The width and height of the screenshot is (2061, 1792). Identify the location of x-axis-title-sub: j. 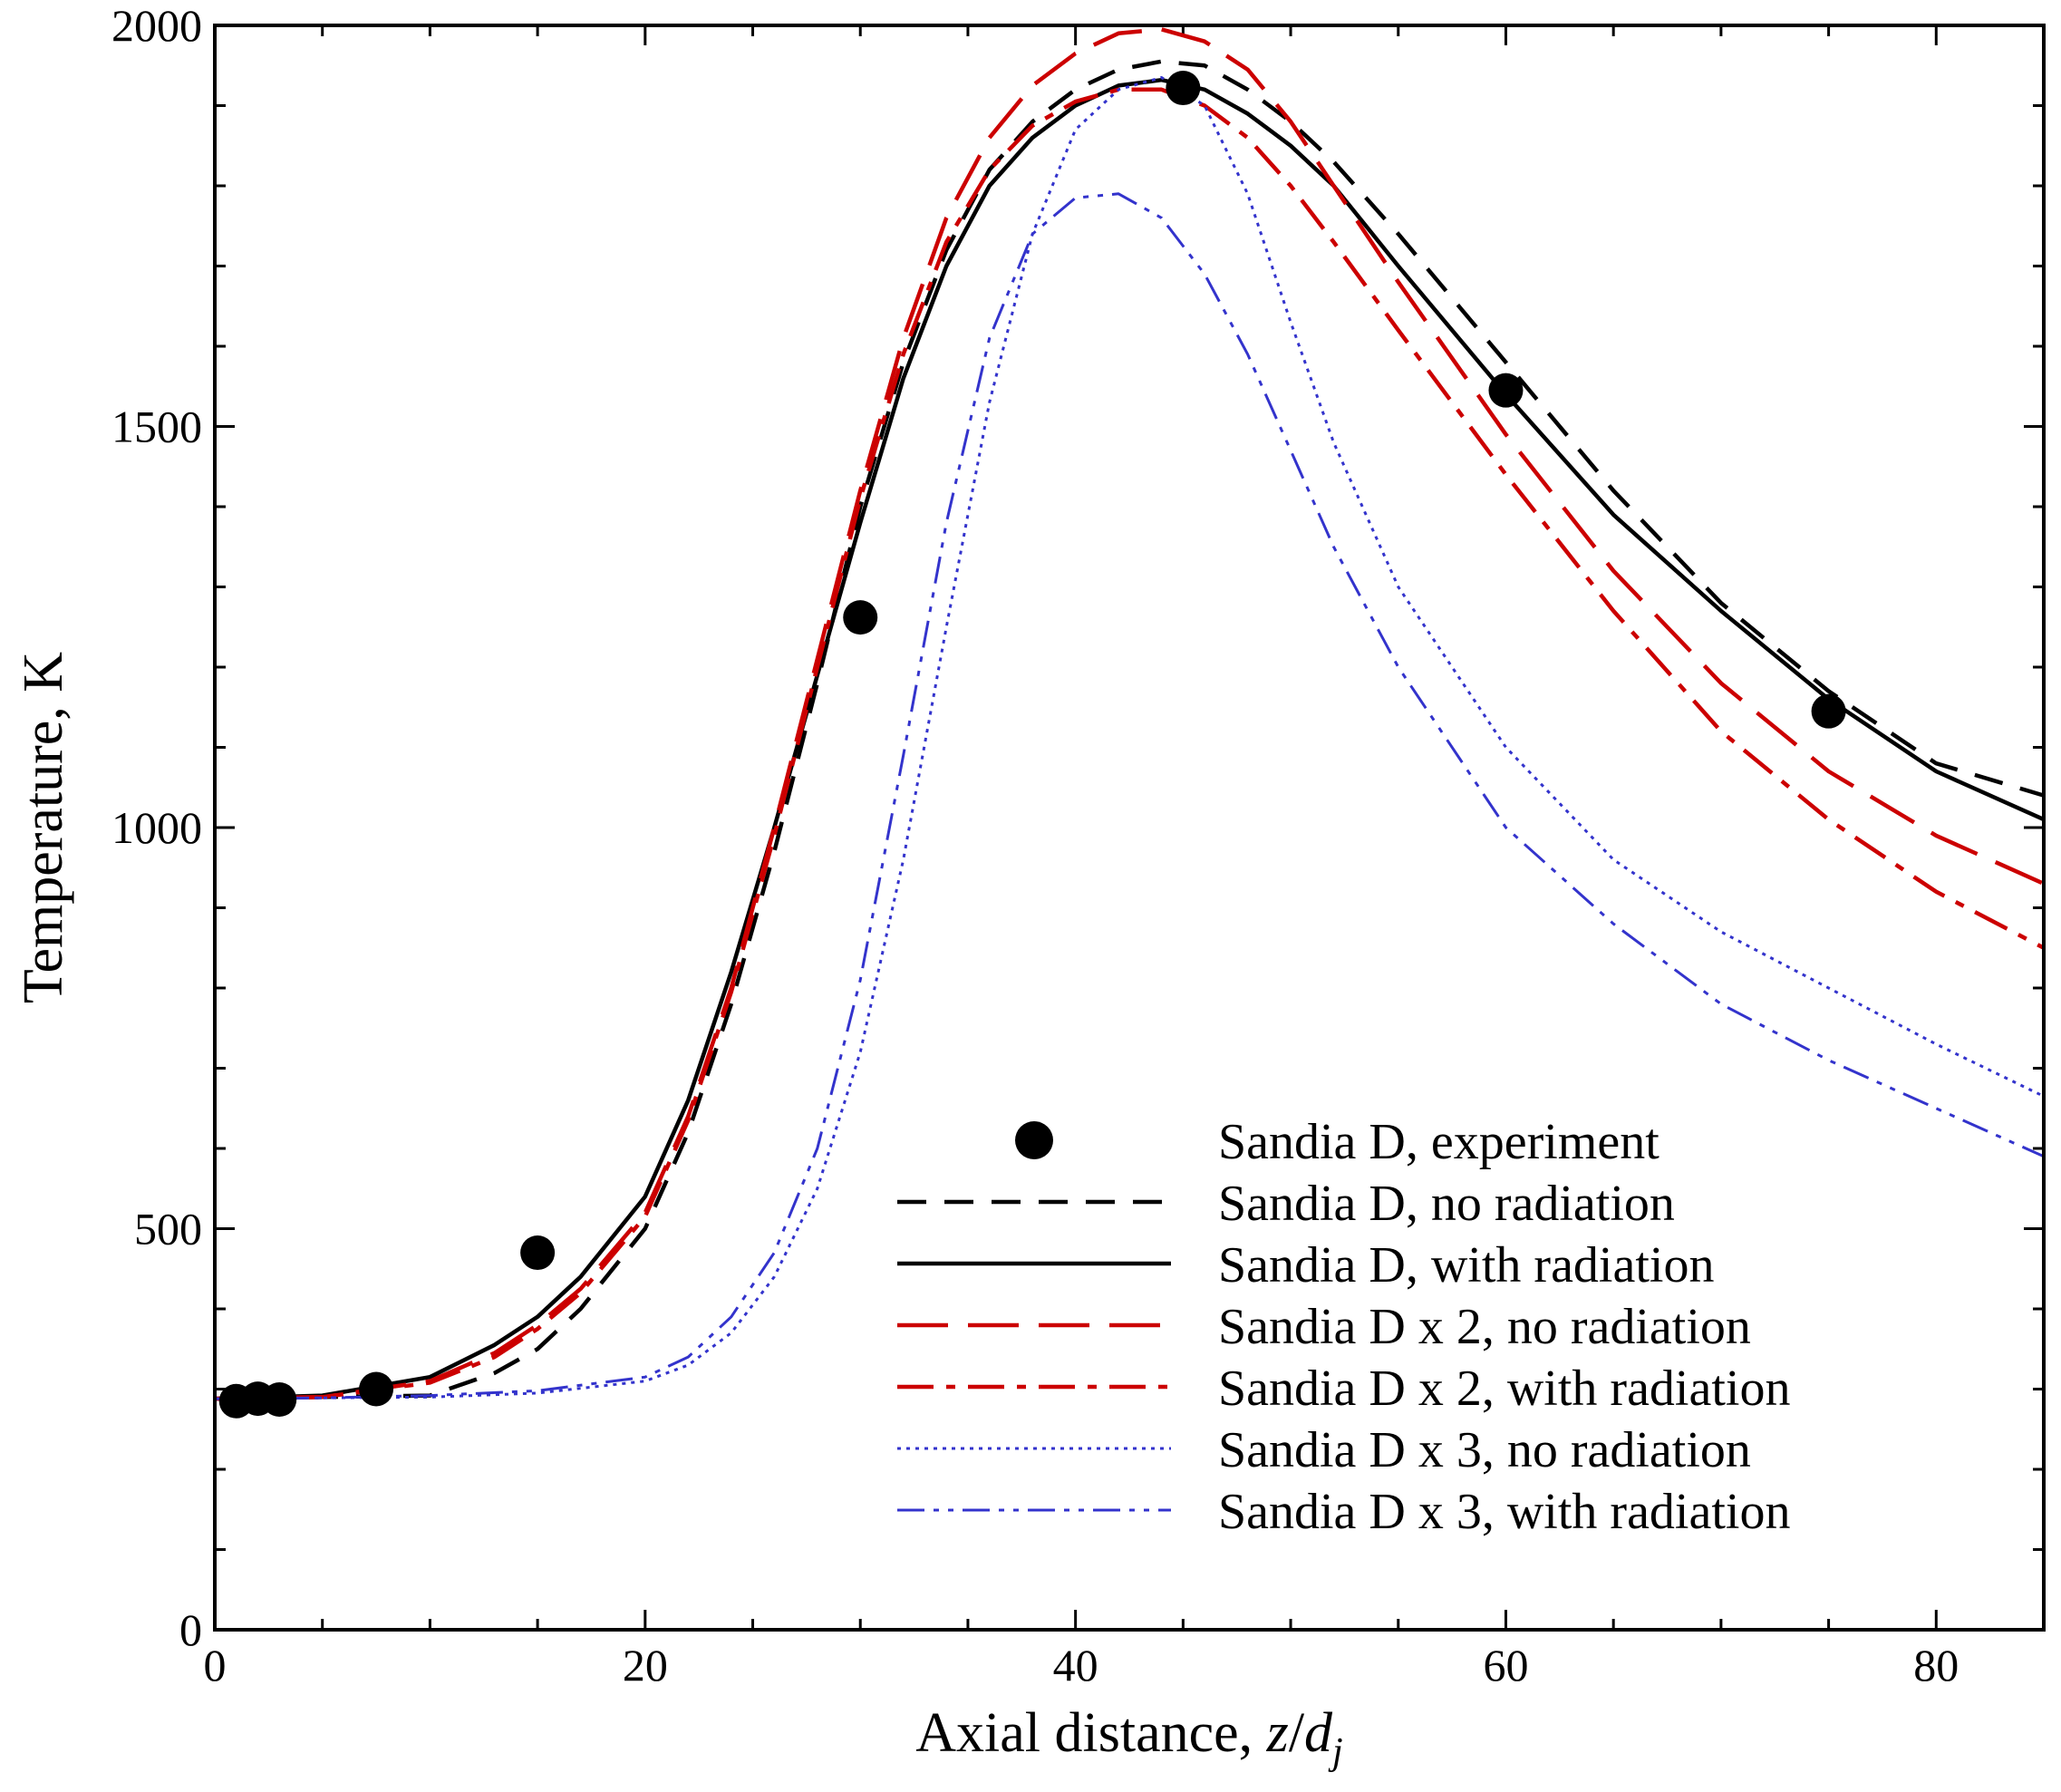
(1335, 1752).